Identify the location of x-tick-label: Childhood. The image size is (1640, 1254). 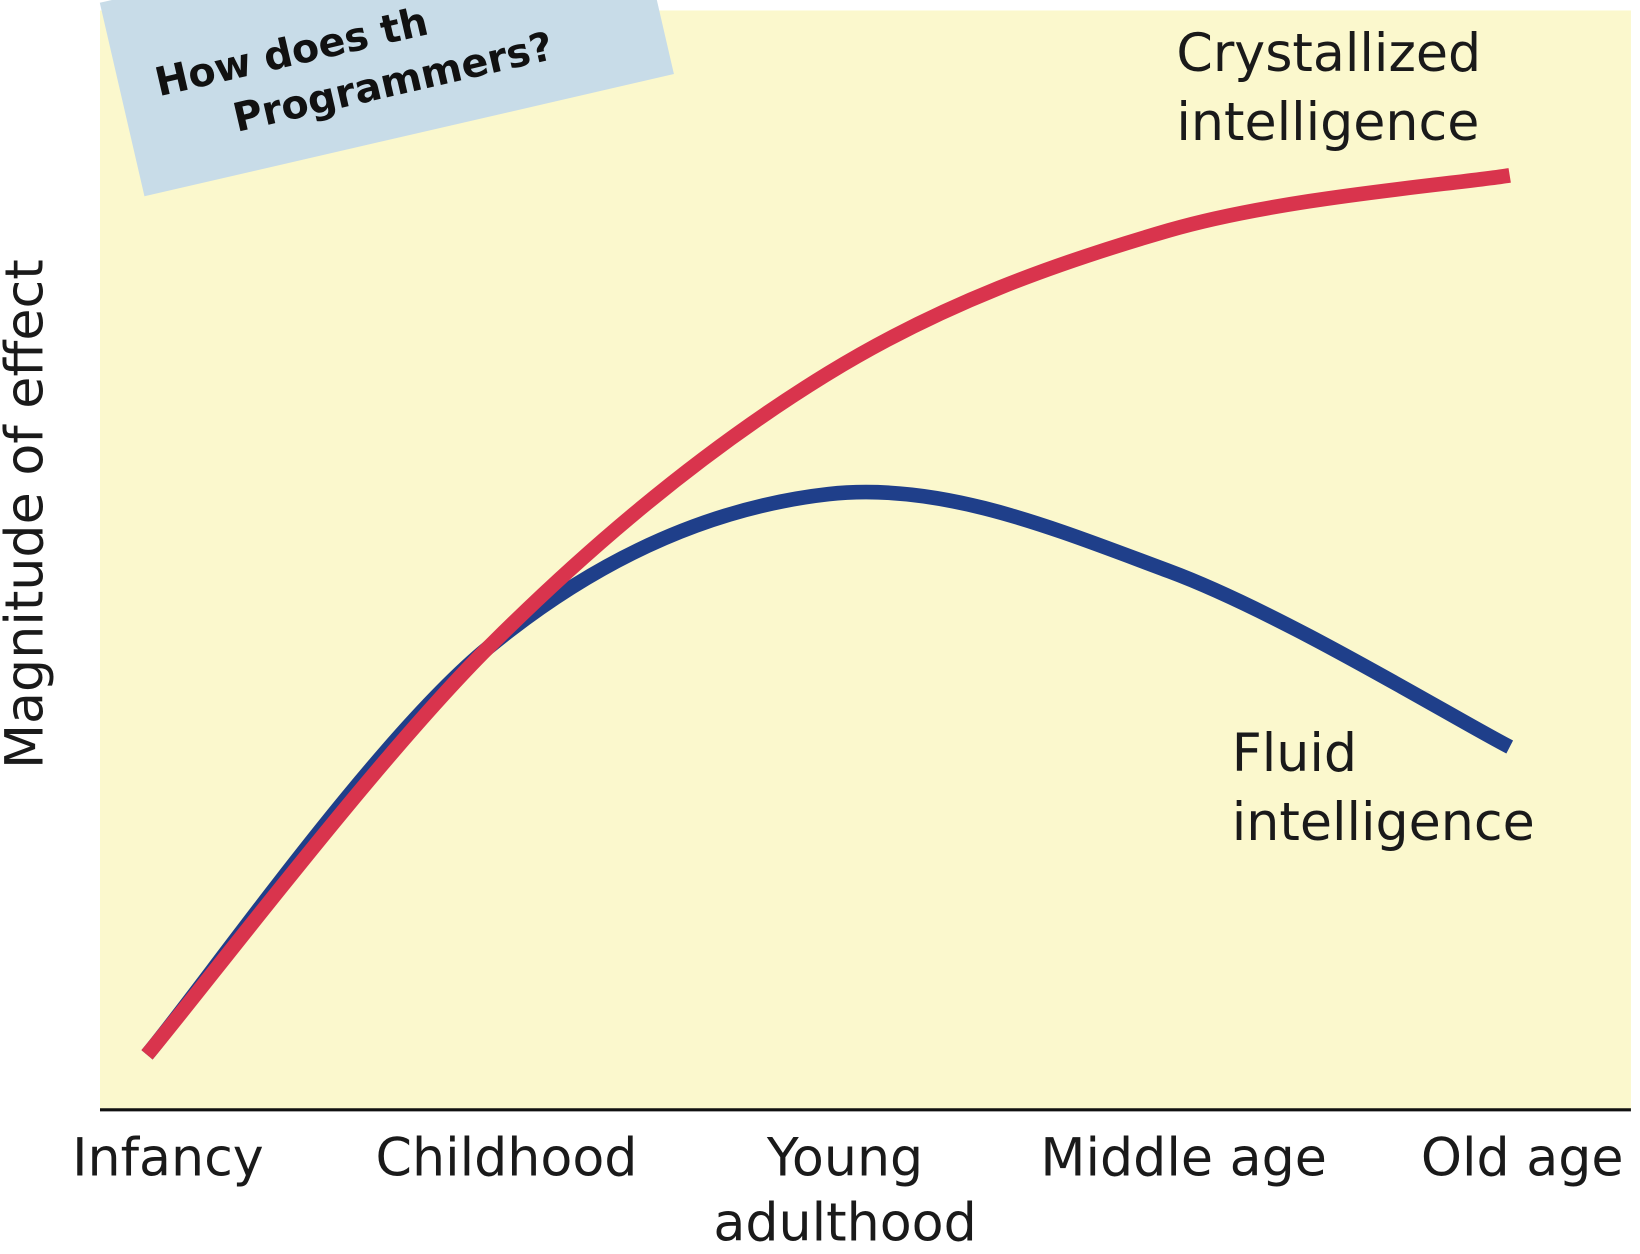
(507, 1159).